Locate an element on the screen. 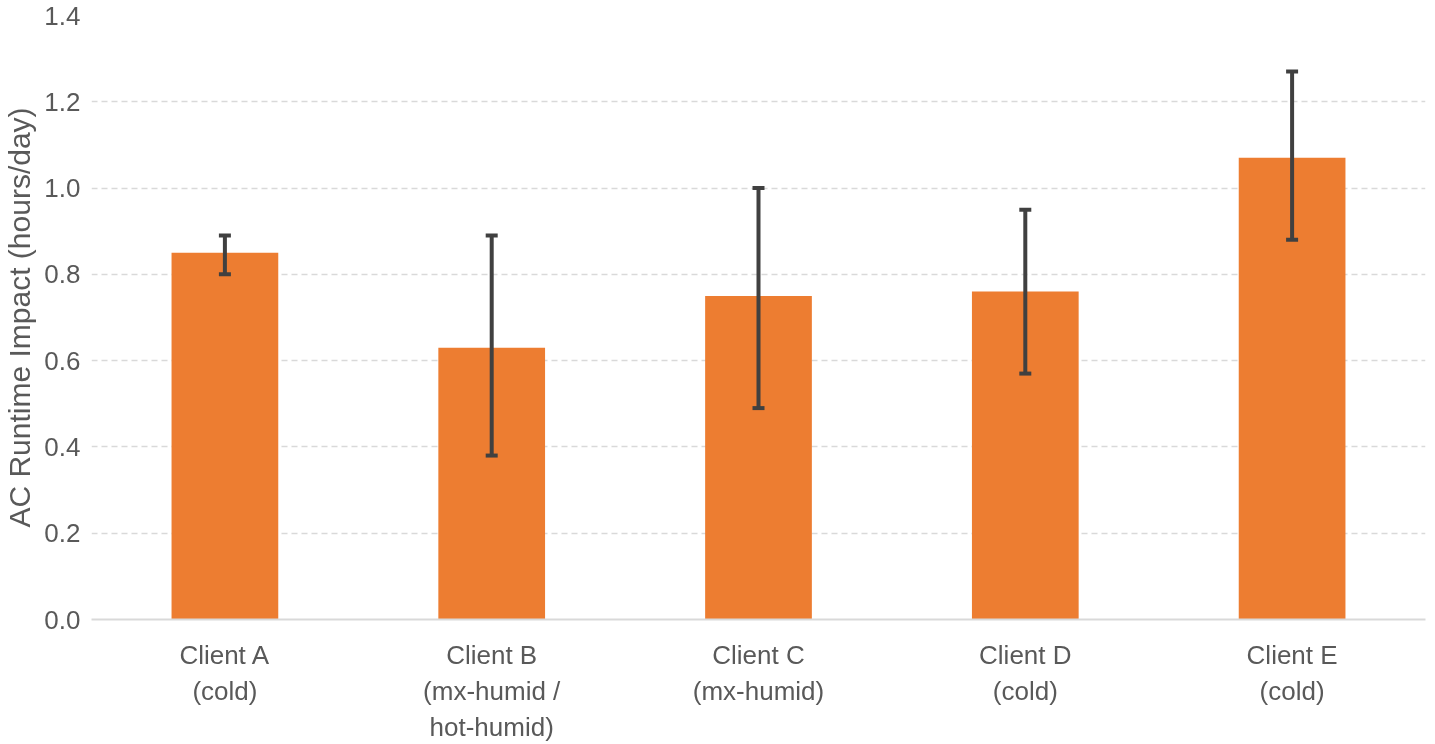  y-tick-label: 0.4 is located at coordinates (62, 446).